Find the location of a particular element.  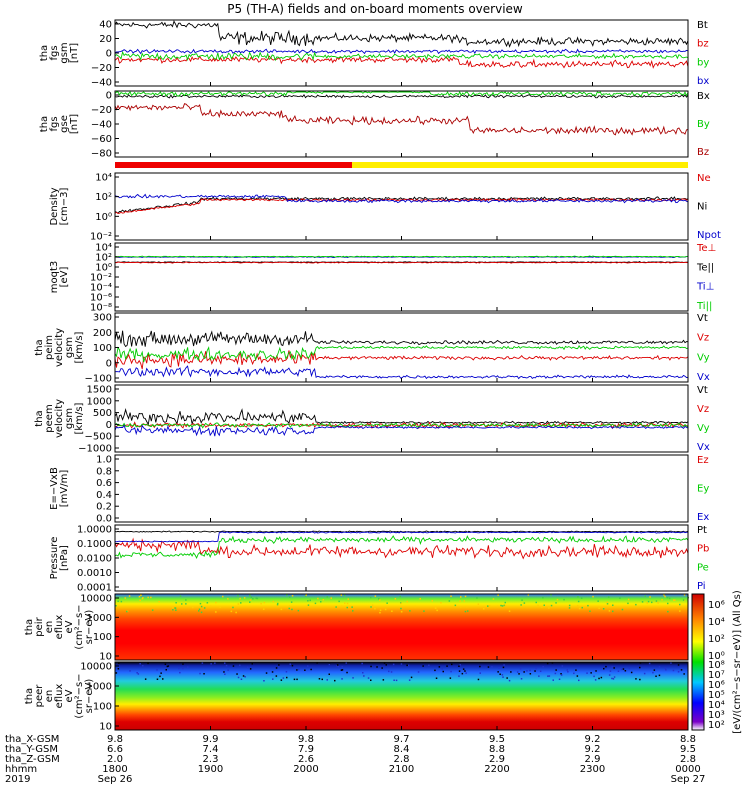

legend-entry: by is located at coordinates (703, 62).